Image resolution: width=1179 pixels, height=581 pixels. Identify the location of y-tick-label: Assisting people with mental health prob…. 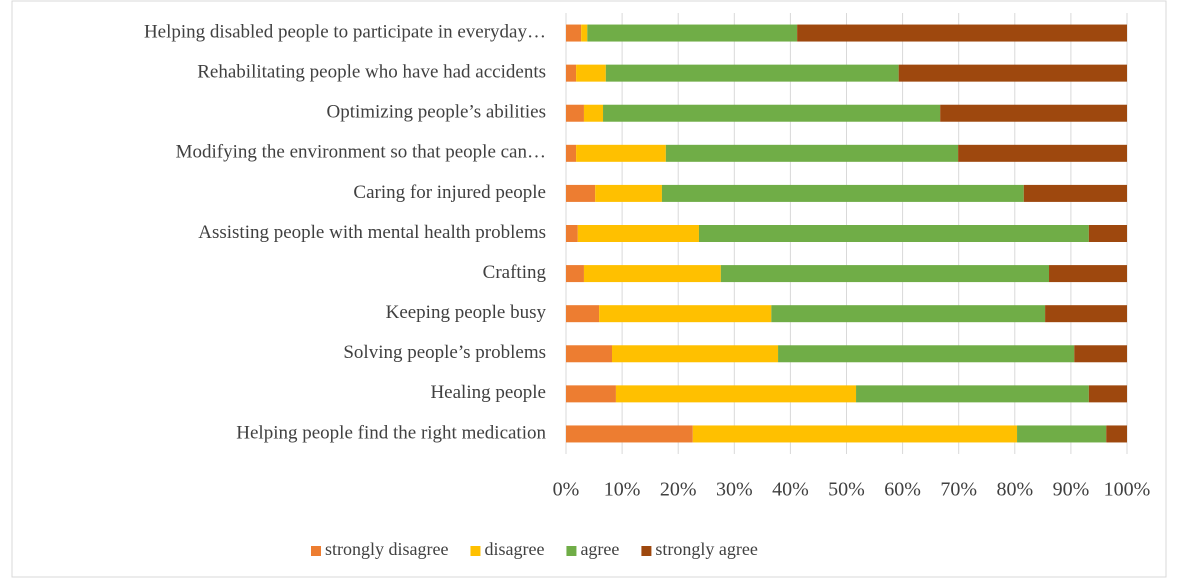
(372, 232).